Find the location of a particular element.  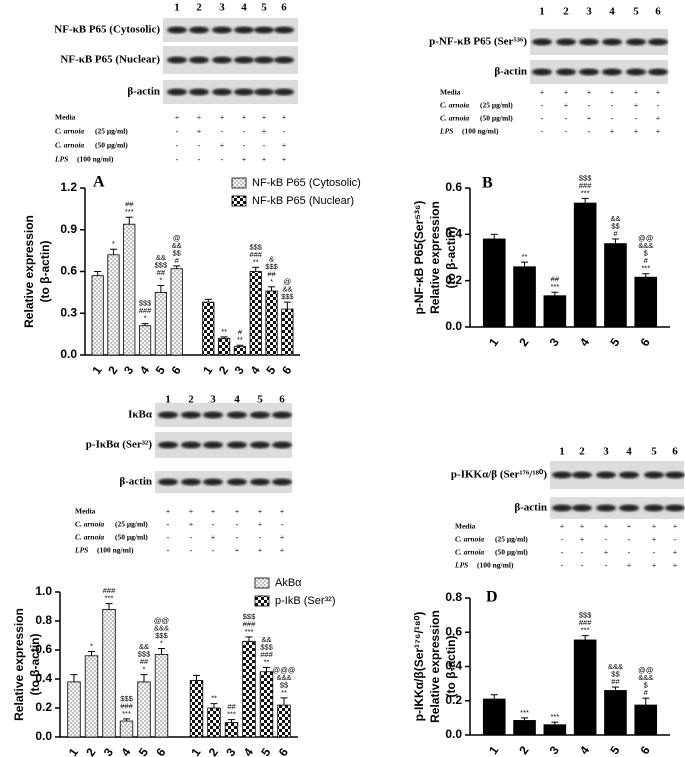

y-tick-label: 1.0 is located at coordinates (43, 591).